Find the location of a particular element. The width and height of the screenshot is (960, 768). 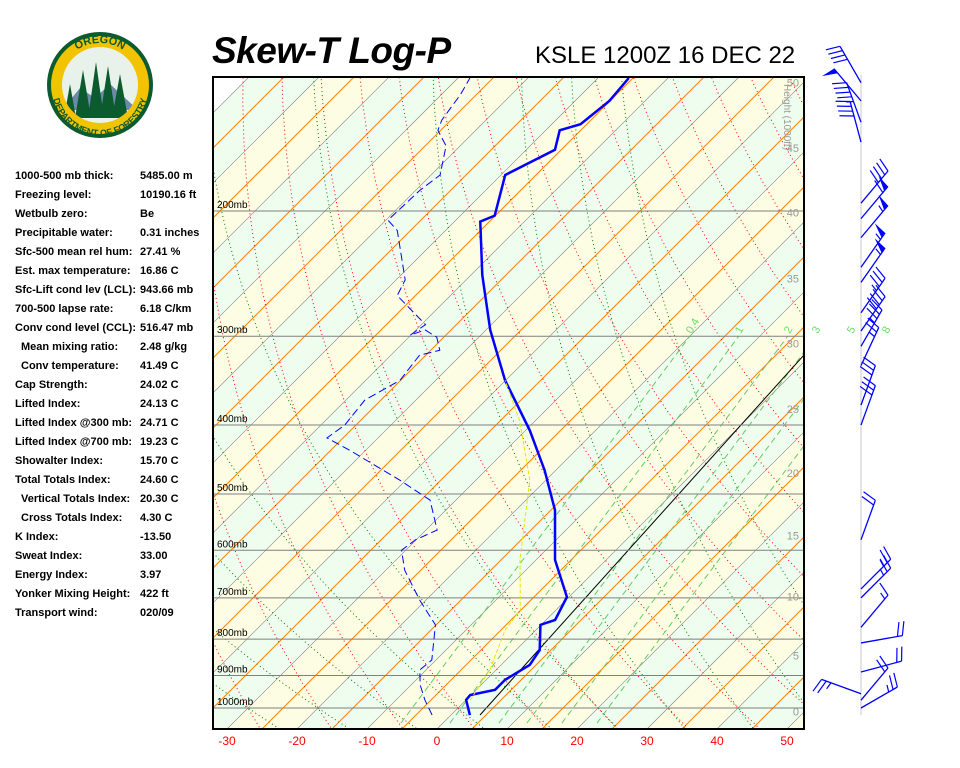

stat-value: 33.00 is located at coordinates (154, 556).